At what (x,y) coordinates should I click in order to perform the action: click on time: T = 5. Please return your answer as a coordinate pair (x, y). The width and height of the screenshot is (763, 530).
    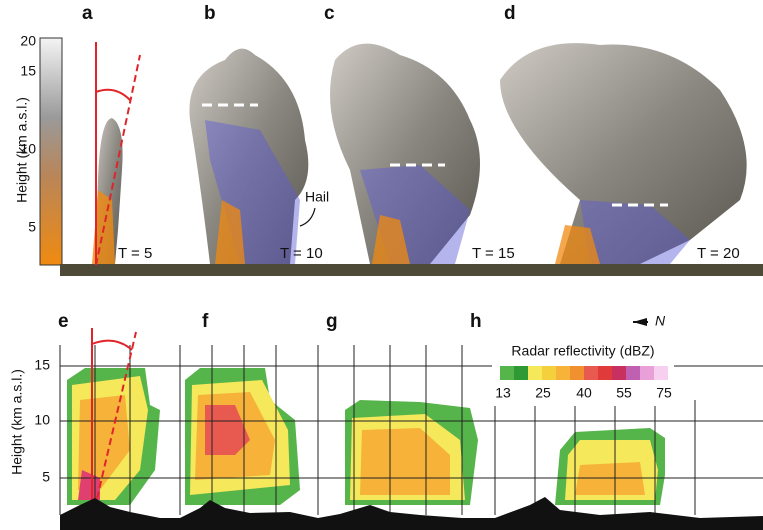
    Looking at the image, I should click on (135, 253).